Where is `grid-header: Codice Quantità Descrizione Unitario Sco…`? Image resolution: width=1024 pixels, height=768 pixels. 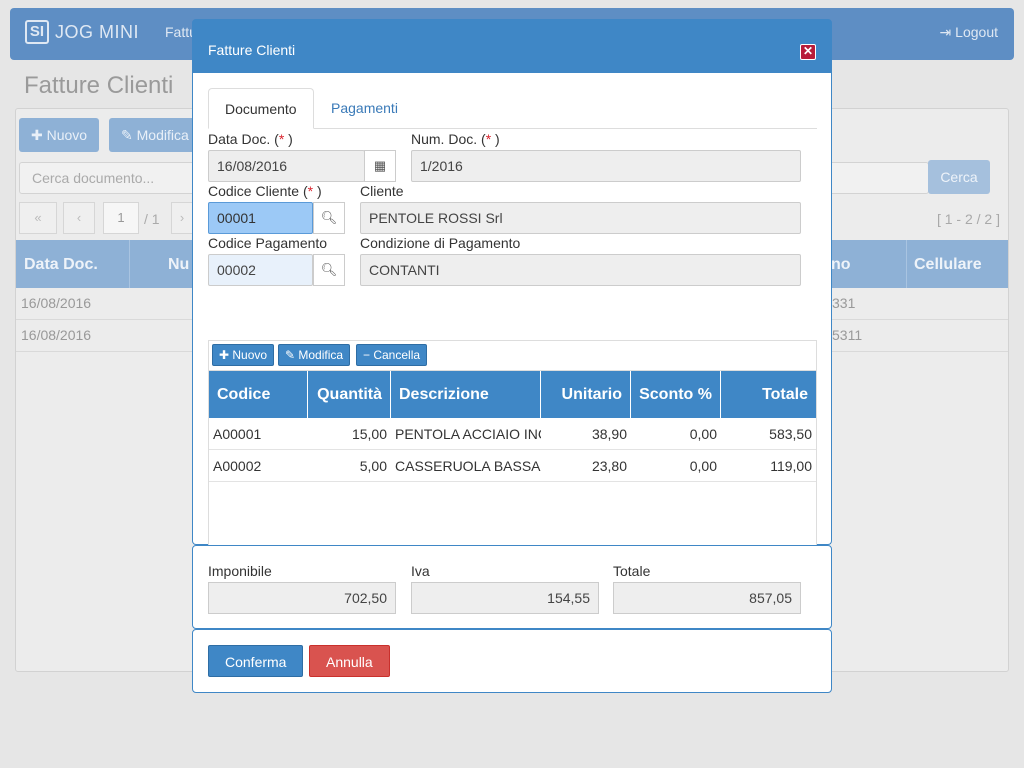 grid-header: Codice Quantità Descrizione Unitario Sco… is located at coordinates (512, 394).